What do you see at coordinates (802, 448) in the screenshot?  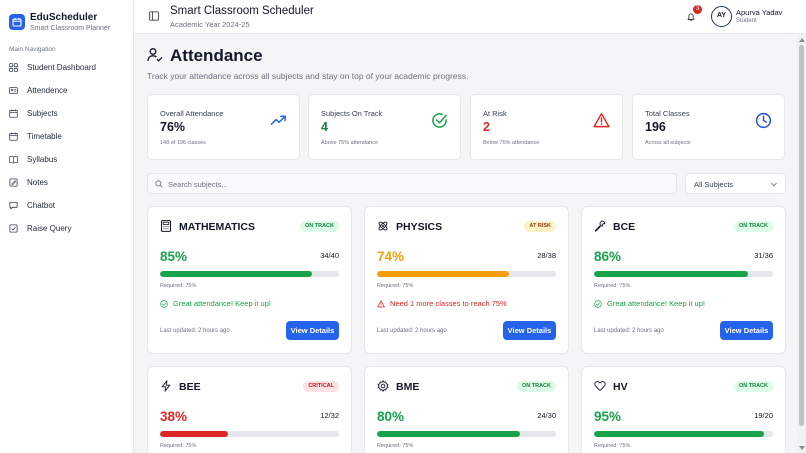 I see `scroll-down-arrow-icon` at bounding box center [802, 448].